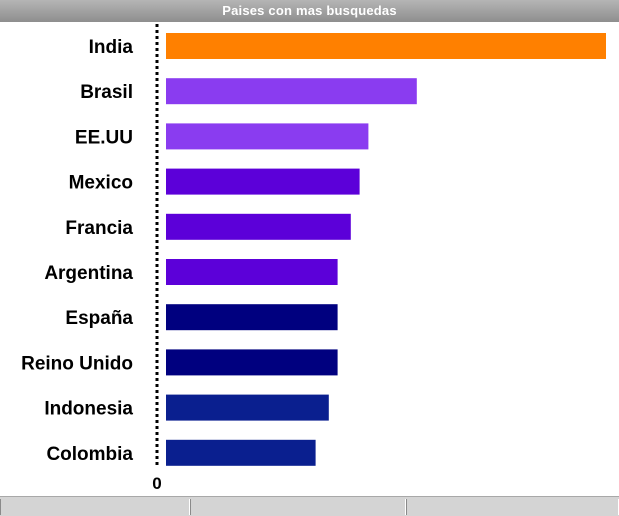 This screenshot has height=516, width=619. Describe the element at coordinates (156, 483) in the screenshot. I see `x-axis-zero-label: 0` at that location.